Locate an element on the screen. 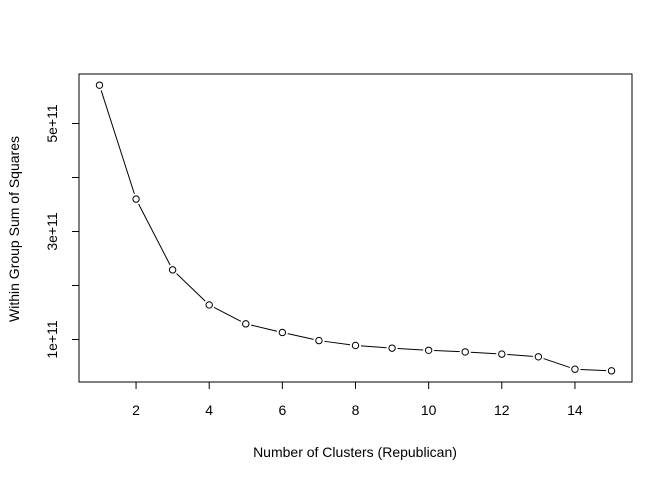 This screenshot has width=672, height=480. x-tick-label: 12 is located at coordinates (502, 410).